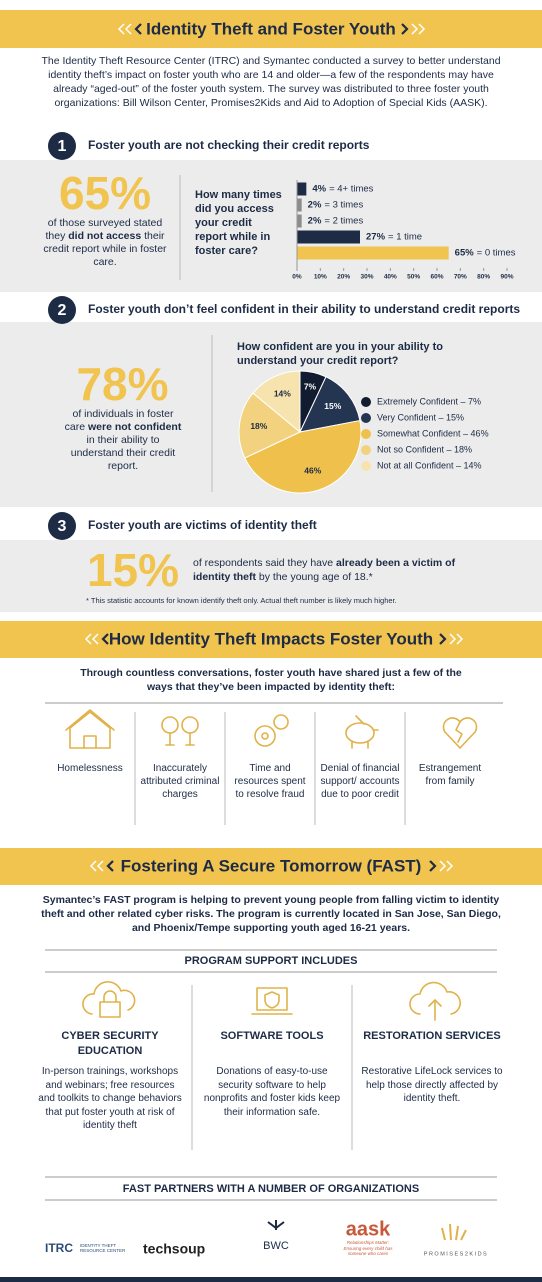  I want to click on slice-label: 46%, so click(312, 471).